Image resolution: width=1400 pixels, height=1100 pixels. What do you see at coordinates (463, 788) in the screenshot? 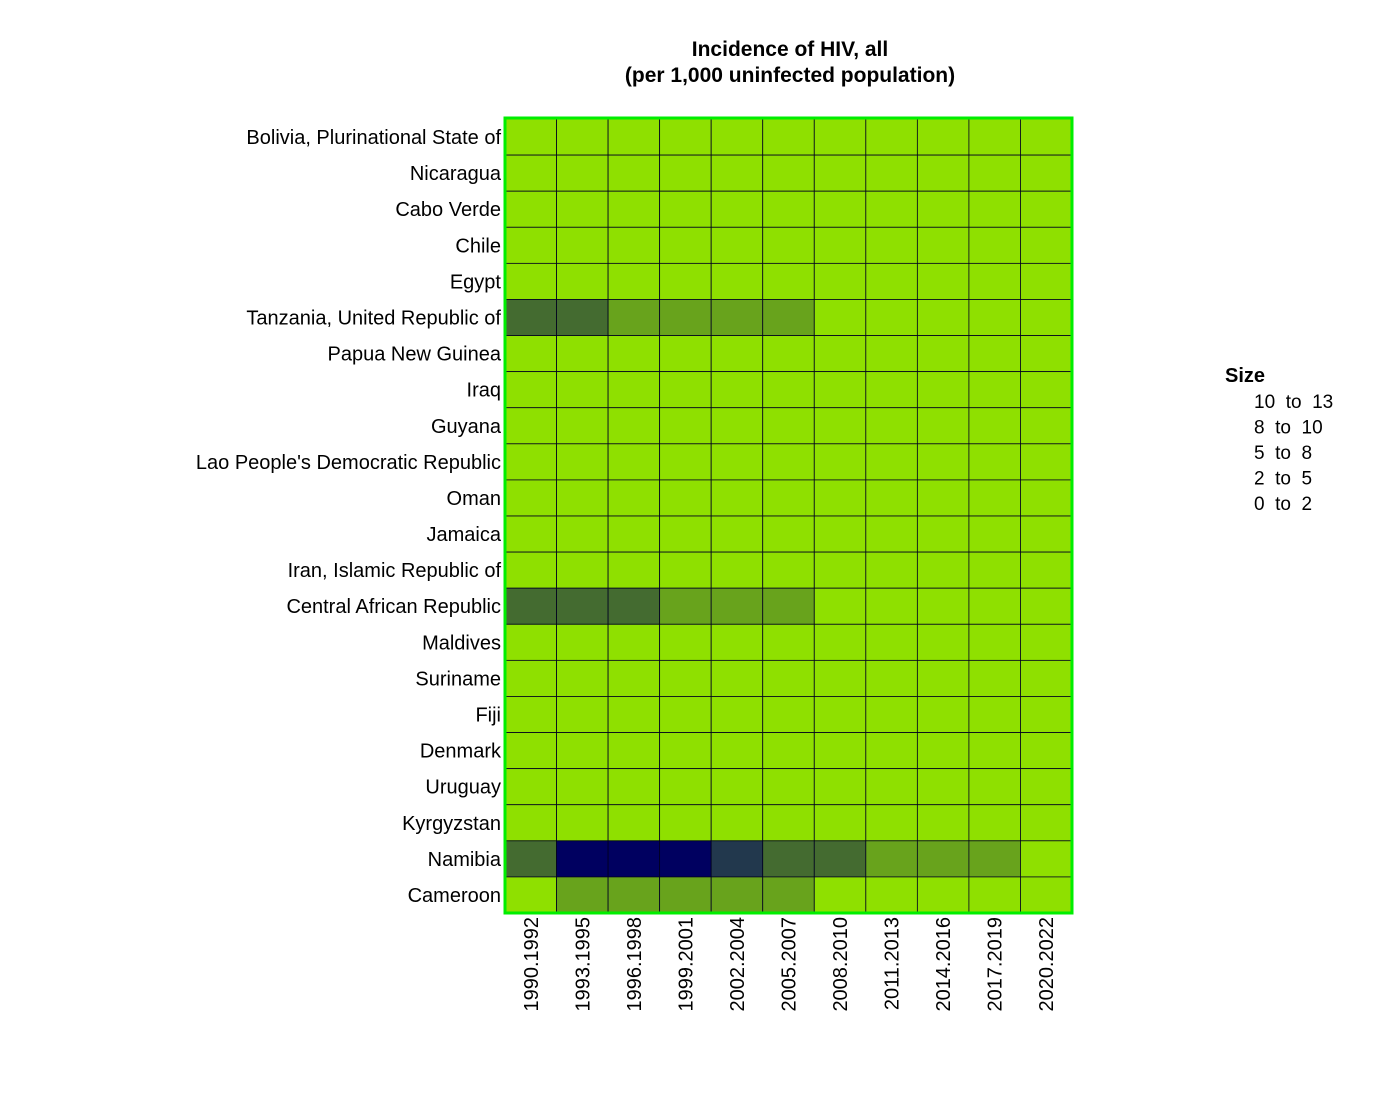
I see `row-label: Uruguay` at bounding box center [463, 788].